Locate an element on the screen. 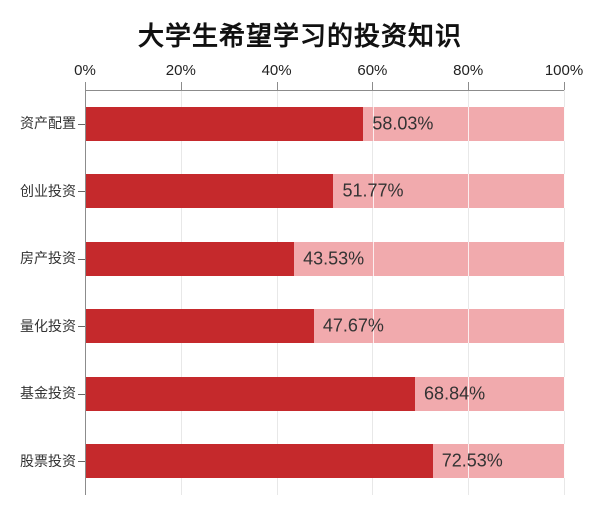  value-label: 43.53% is located at coordinates (334, 258).